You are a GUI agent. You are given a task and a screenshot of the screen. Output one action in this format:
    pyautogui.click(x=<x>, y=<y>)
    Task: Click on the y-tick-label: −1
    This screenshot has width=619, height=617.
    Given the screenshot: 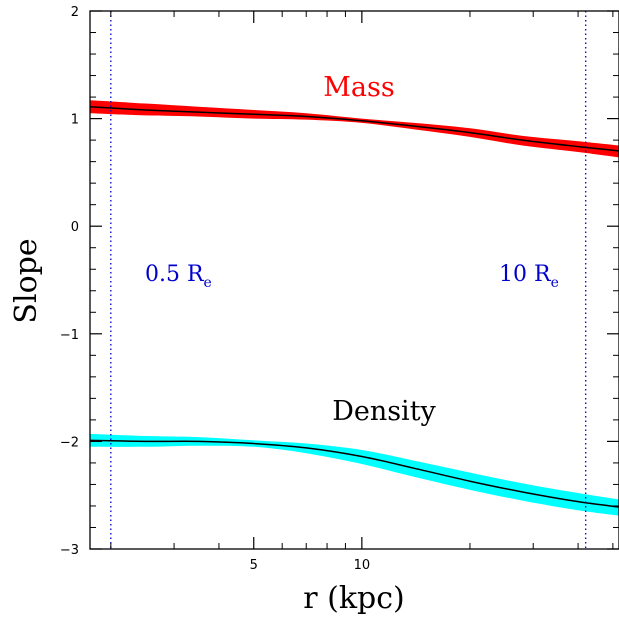 What is the action you would take?
    pyautogui.click(x=69, y=335)
    